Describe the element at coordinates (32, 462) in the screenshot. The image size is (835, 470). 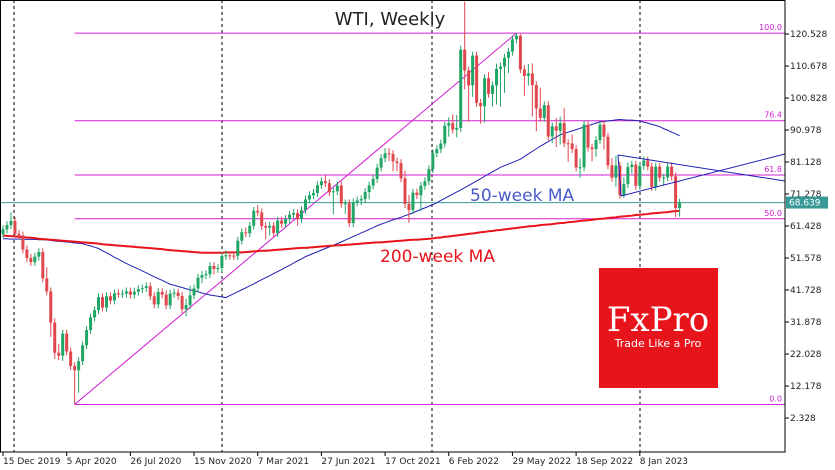
I see `x-tick-label: 15 Dec 2019` at that location.